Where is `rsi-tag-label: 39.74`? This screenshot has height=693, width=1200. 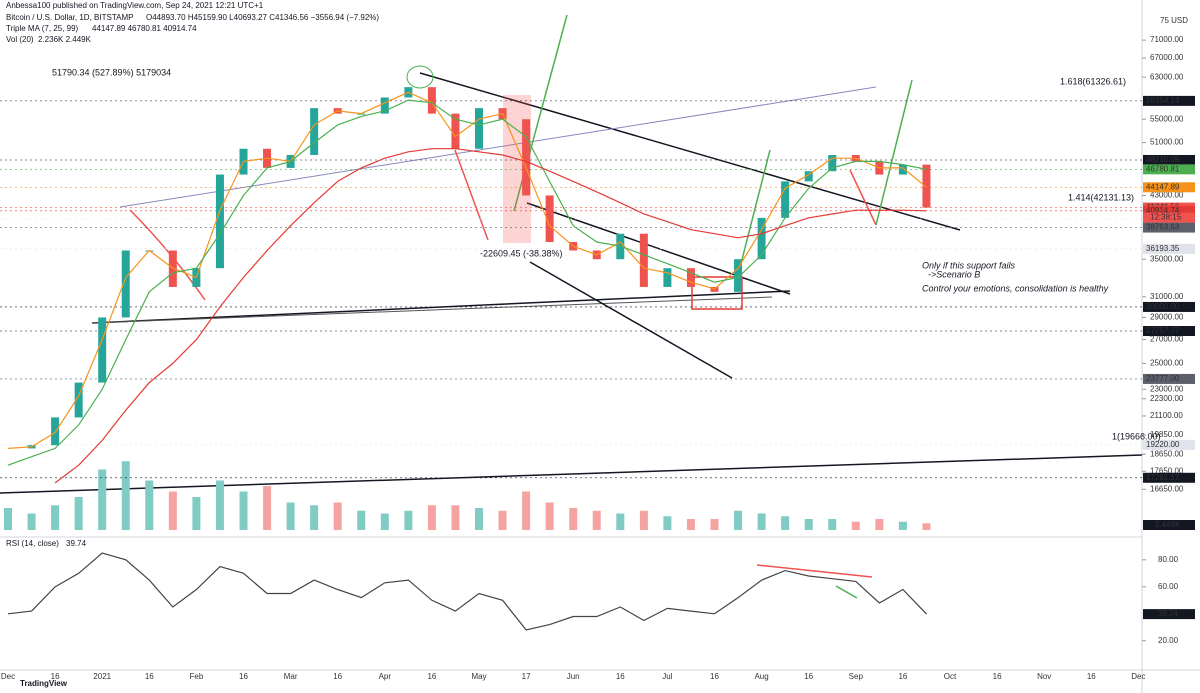 rsi-tag-label: 39.74 is located at coordinates (1168, 613).